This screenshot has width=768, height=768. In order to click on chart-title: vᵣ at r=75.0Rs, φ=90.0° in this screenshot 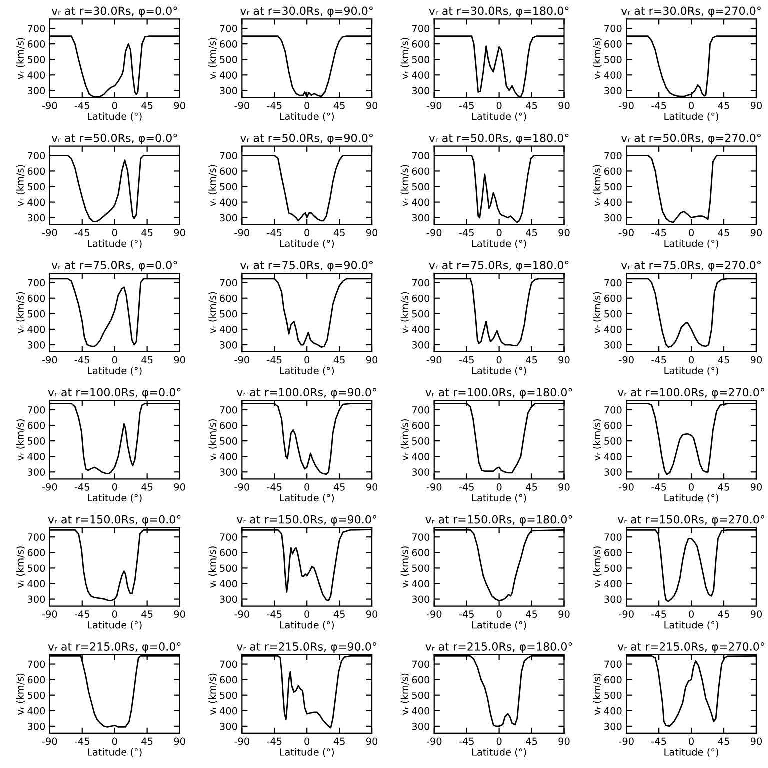, I will do `click(306, 266)`.